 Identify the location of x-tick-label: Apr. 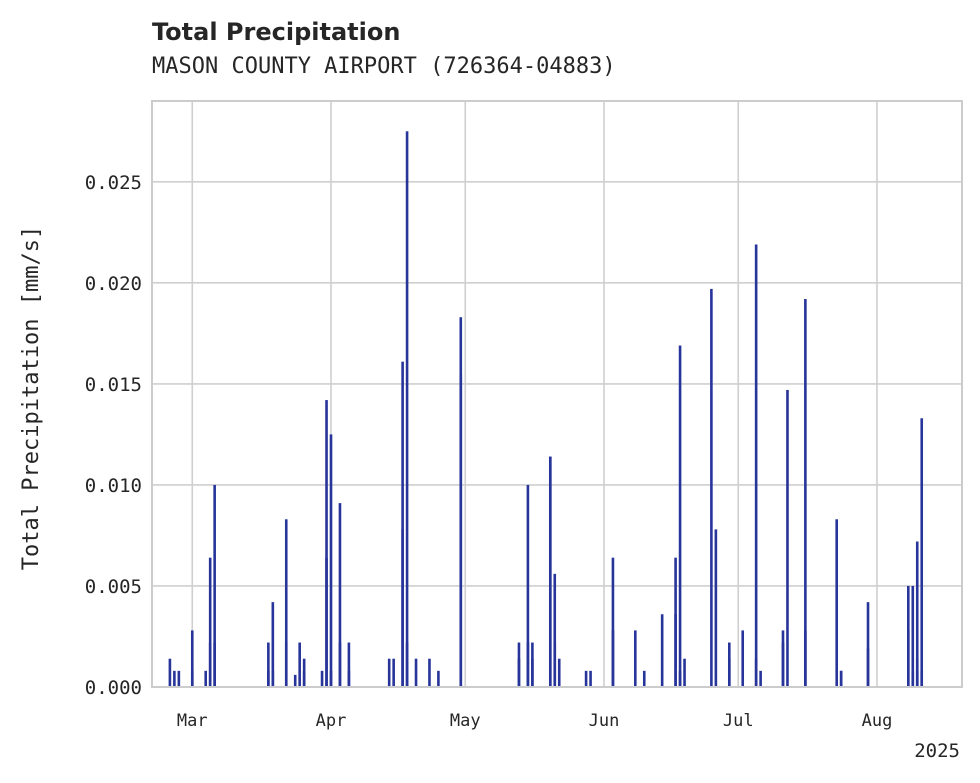
(331, 721).